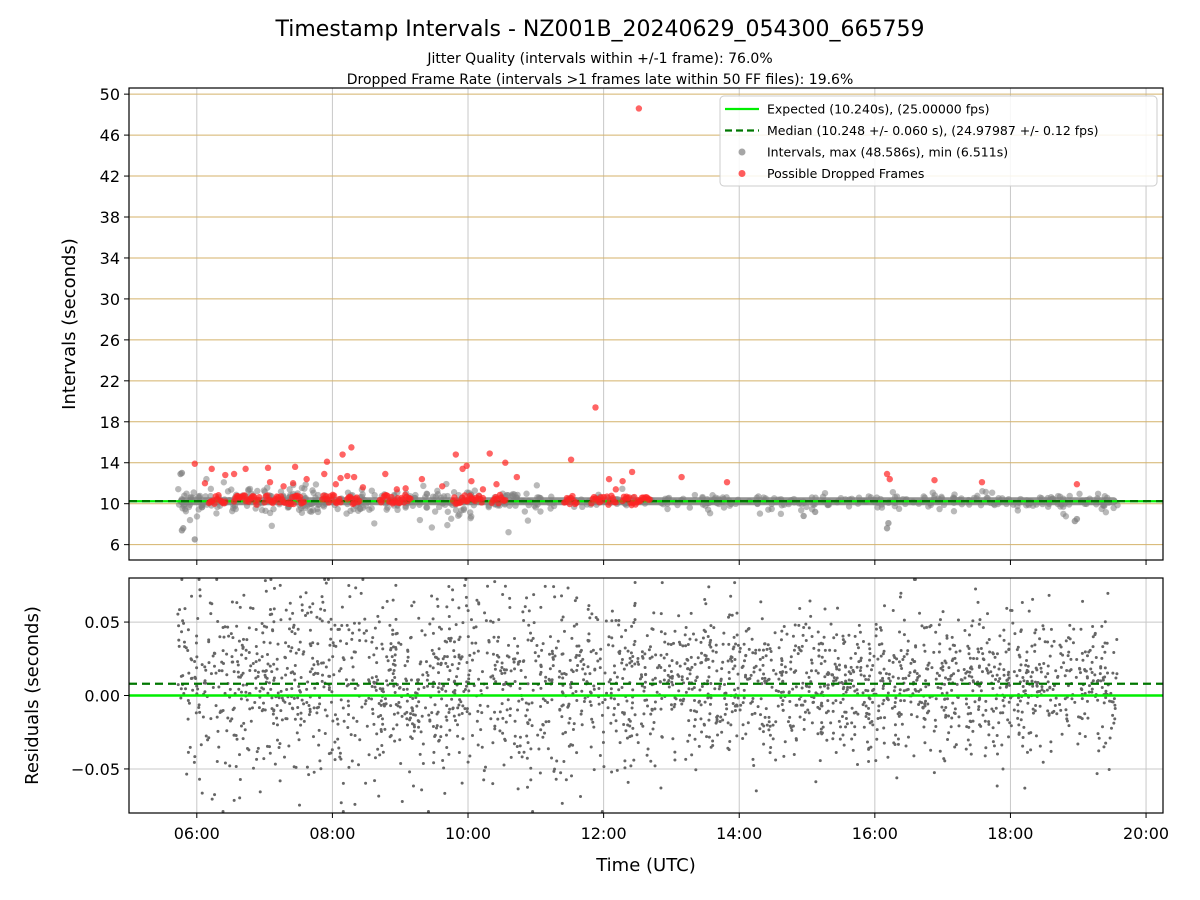 The image size is (1200, 900). I want to click on time-xtick-label: 16:00, so click(875, 833).